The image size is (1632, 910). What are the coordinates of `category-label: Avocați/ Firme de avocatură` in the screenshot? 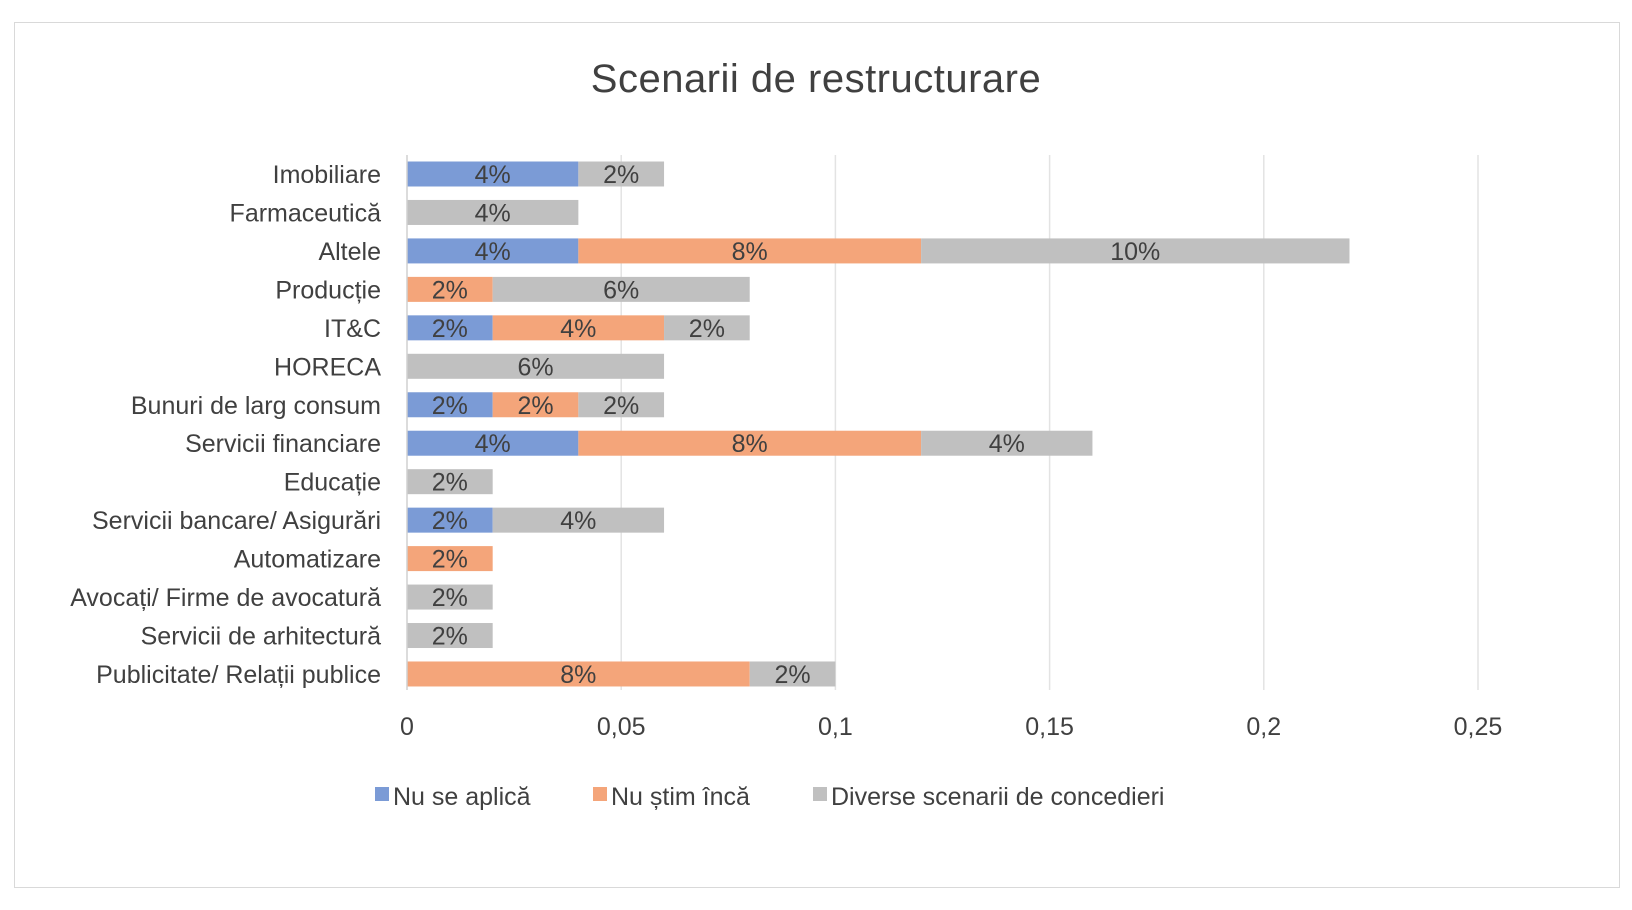 It's located at (225, 598).